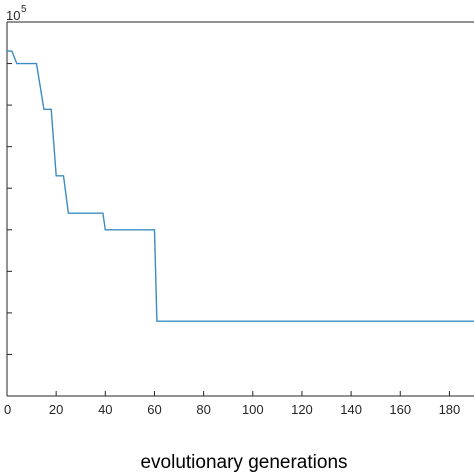  What do you see at coordinates (13, 15) in the screenshot?
I see `y-exponent-base: 10` at bounding box center [13, 15].